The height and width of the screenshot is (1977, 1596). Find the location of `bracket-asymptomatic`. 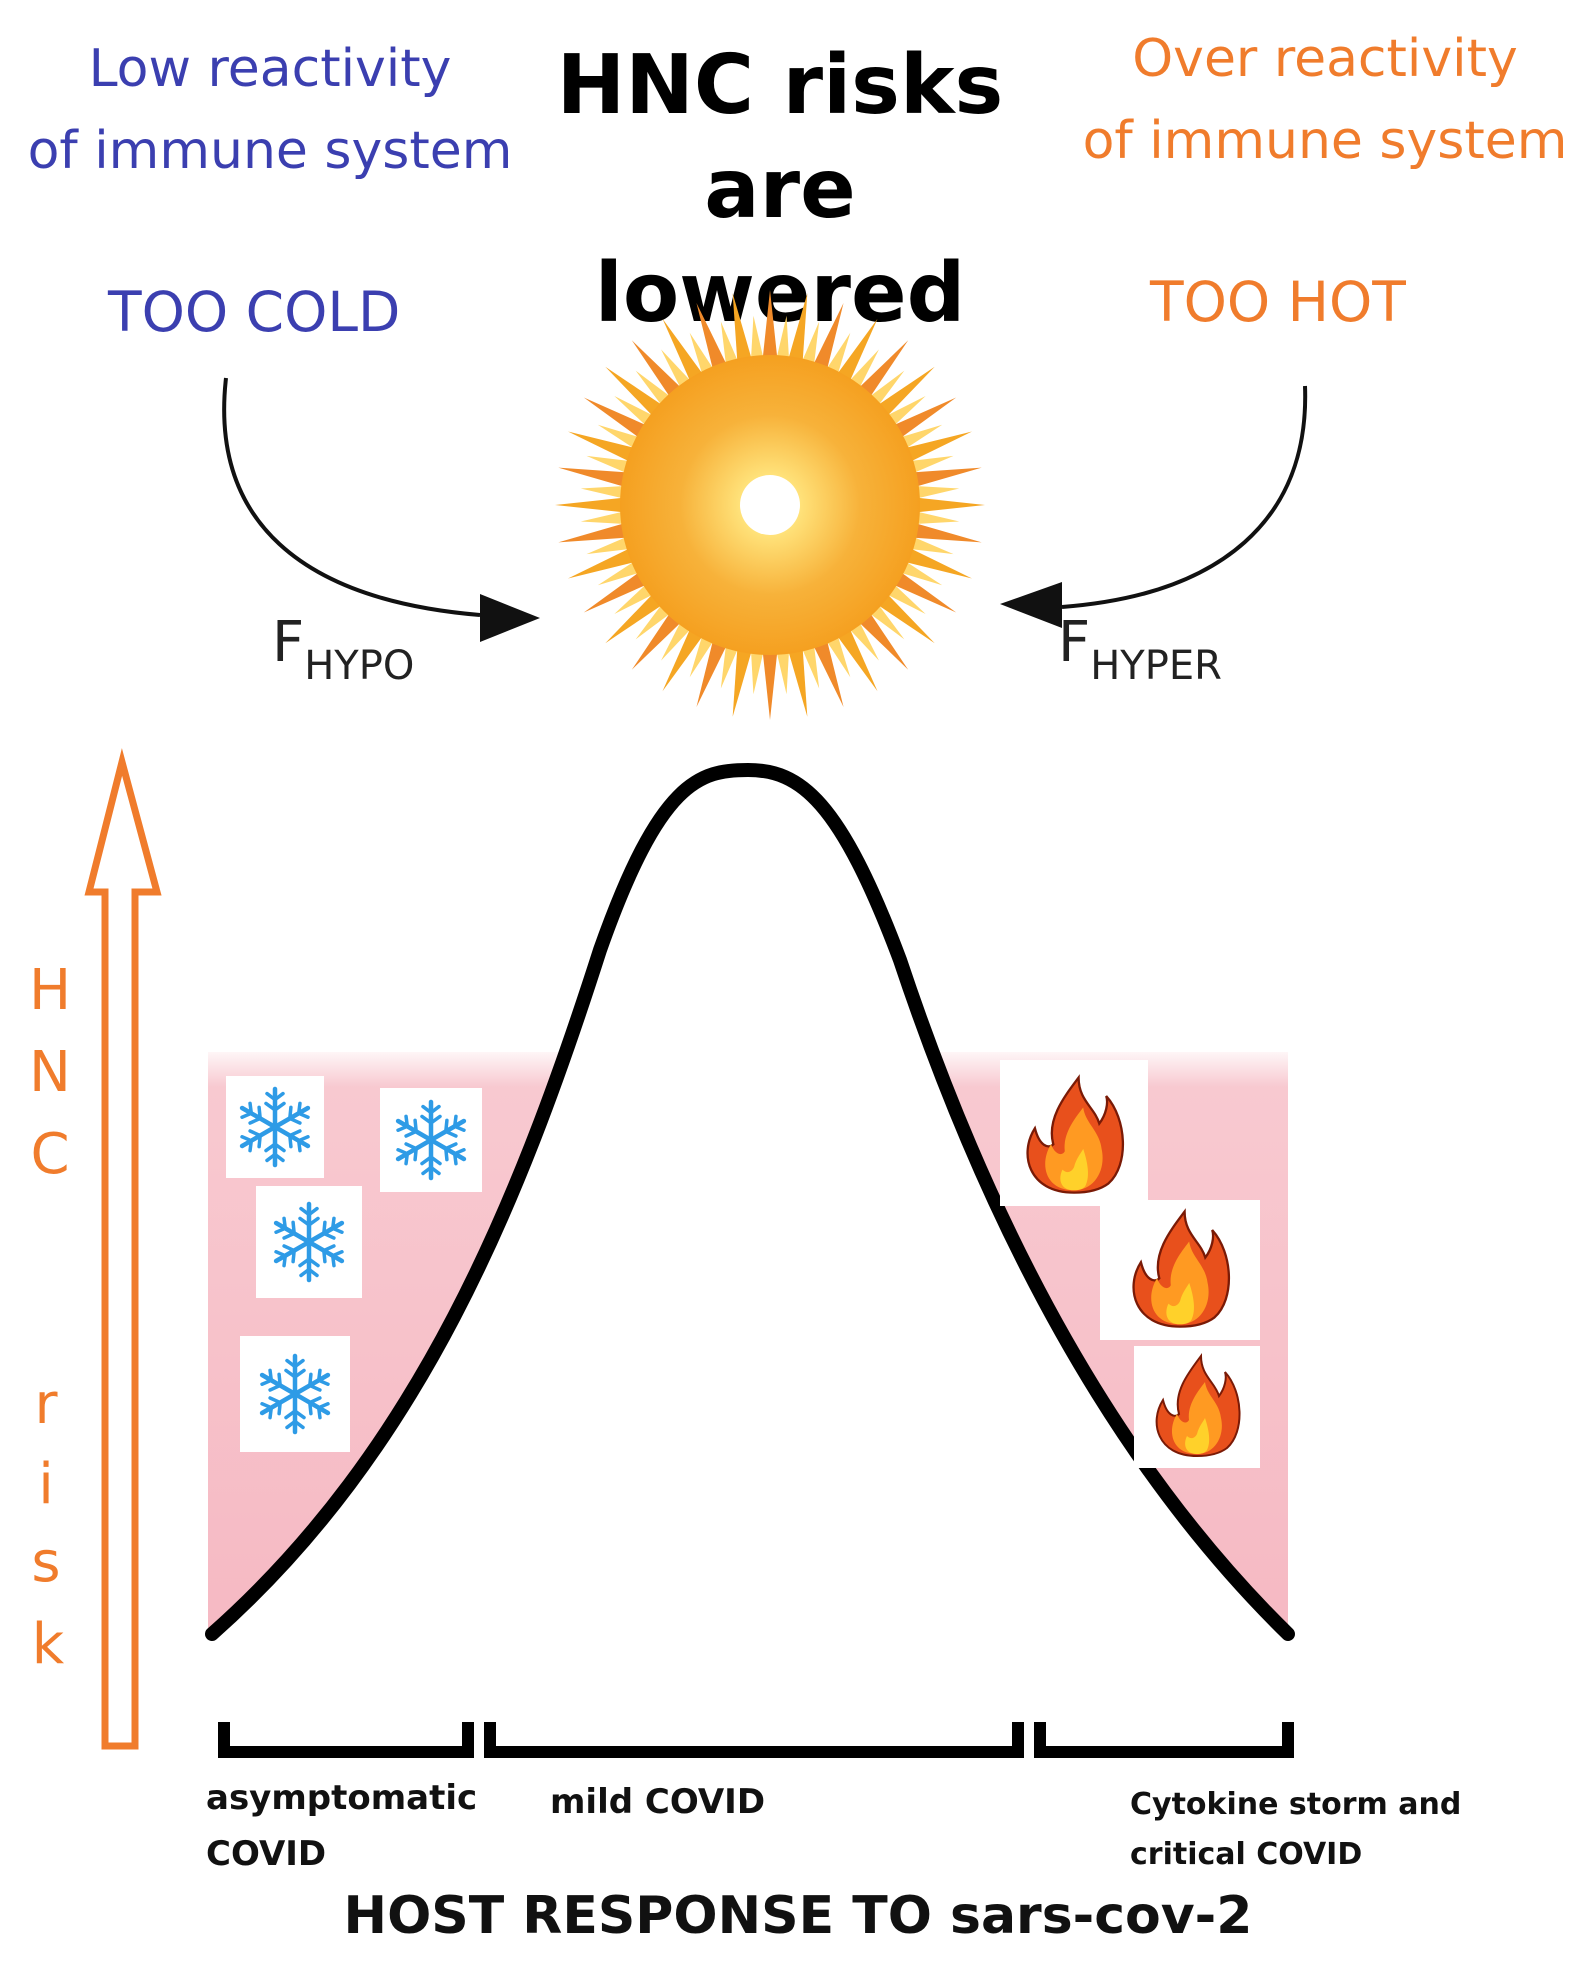

bracket-asymptomatic is located at coordinates (346, 1740).